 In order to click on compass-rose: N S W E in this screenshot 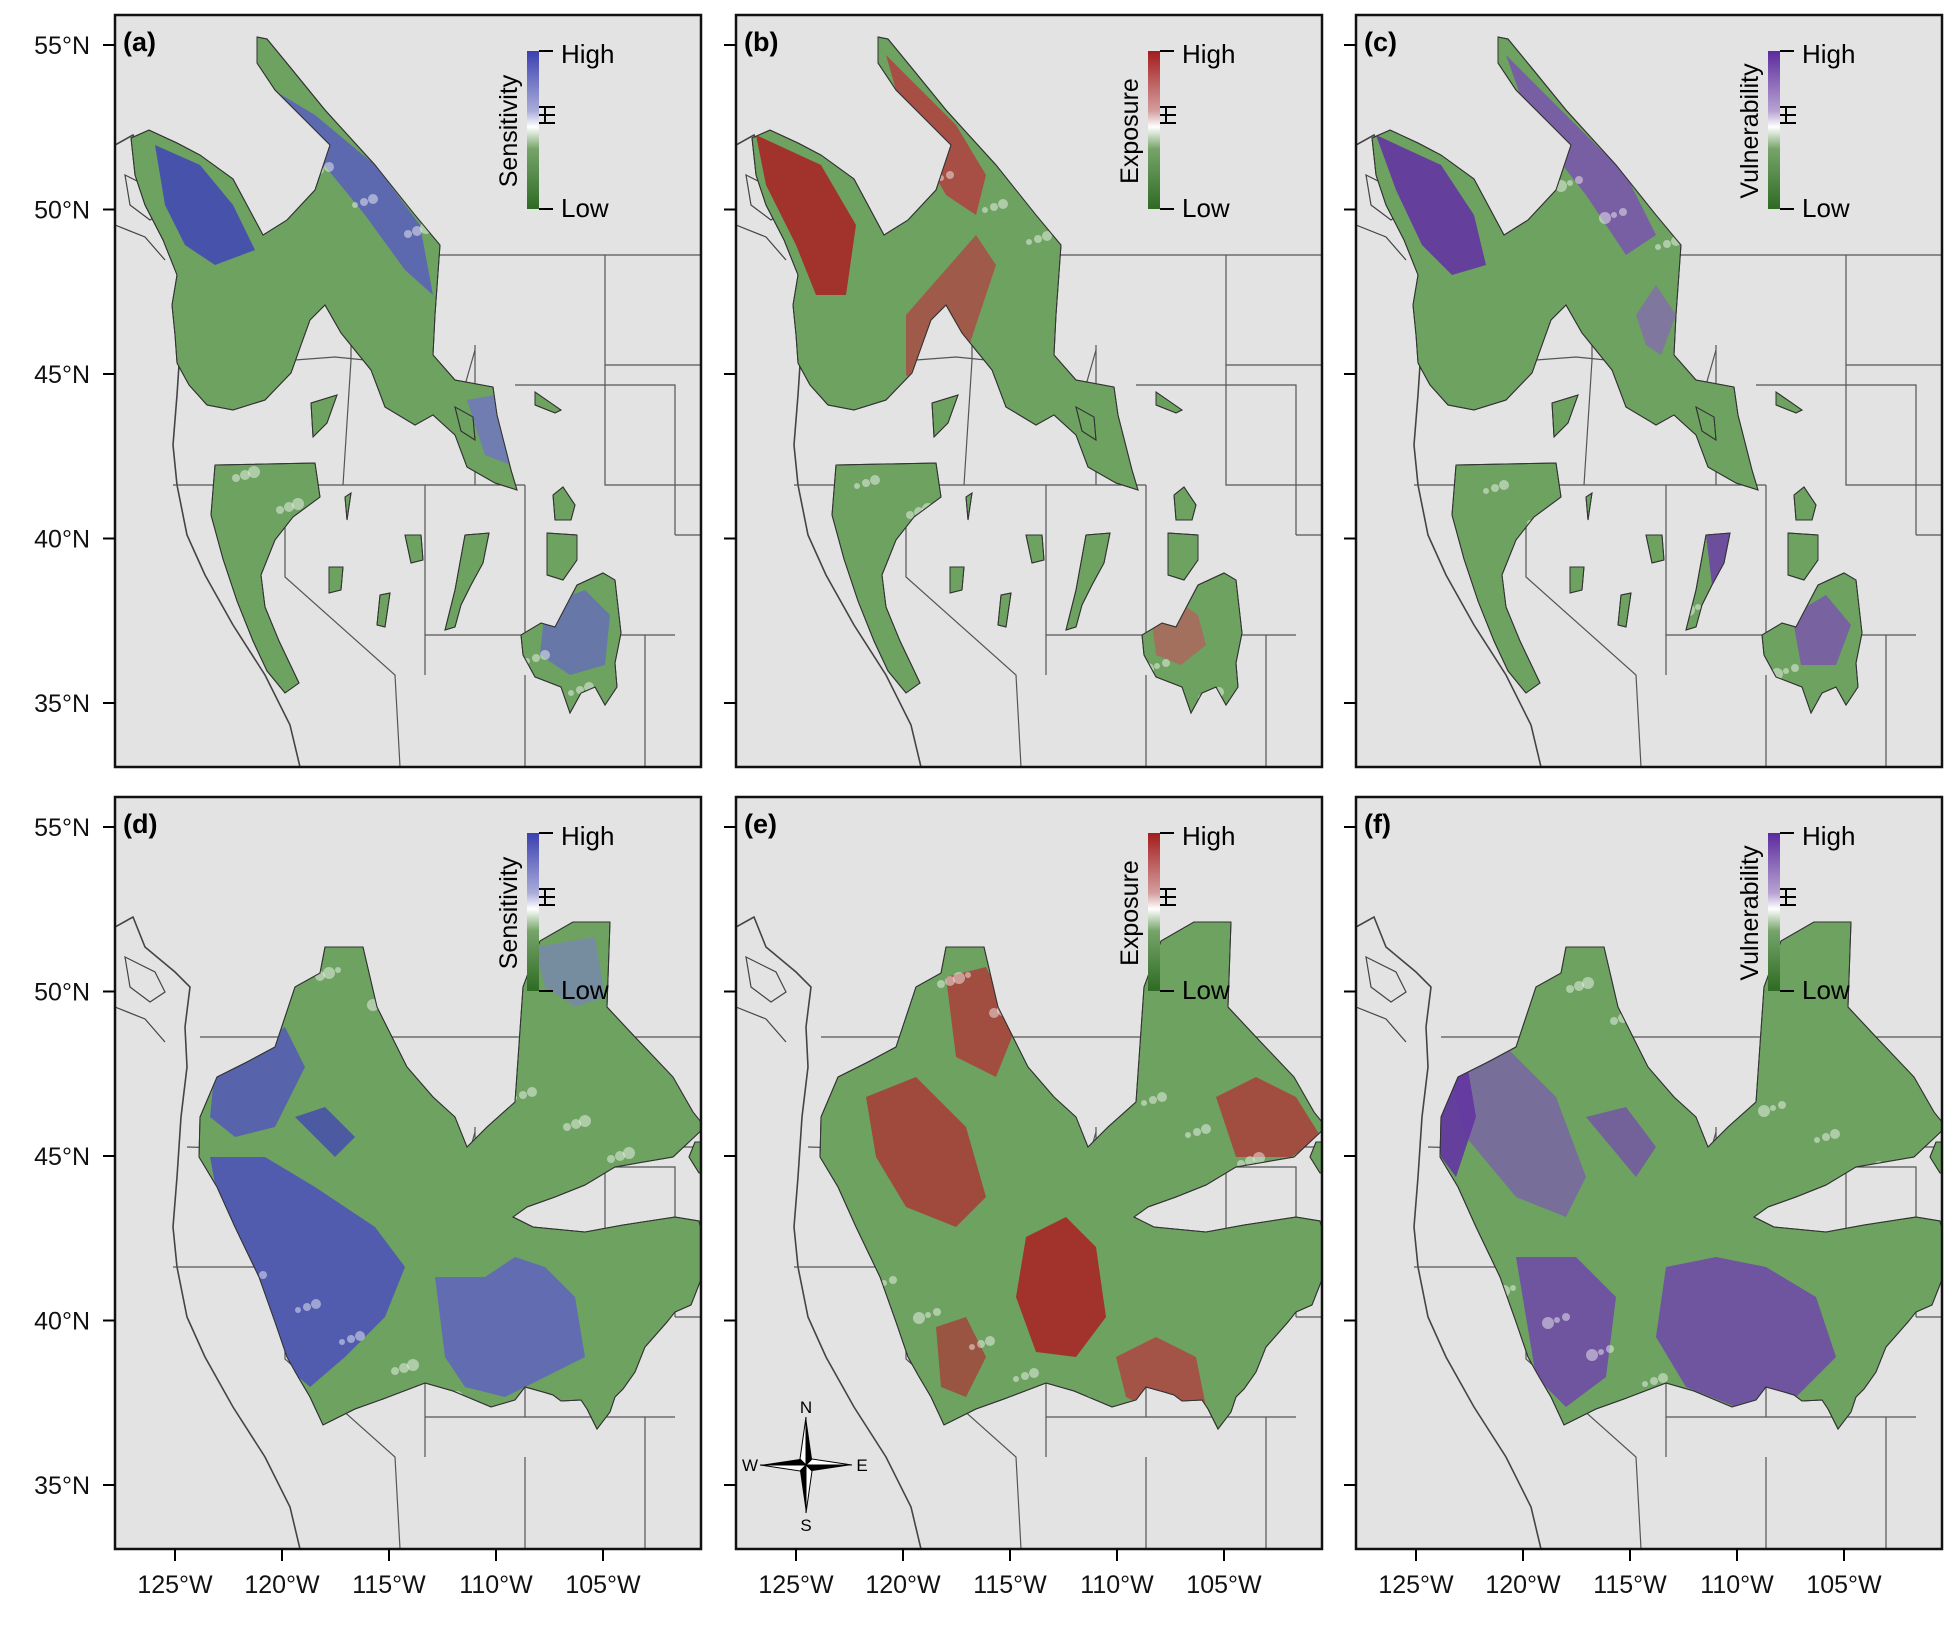, I will do `click(805, 1466)`.